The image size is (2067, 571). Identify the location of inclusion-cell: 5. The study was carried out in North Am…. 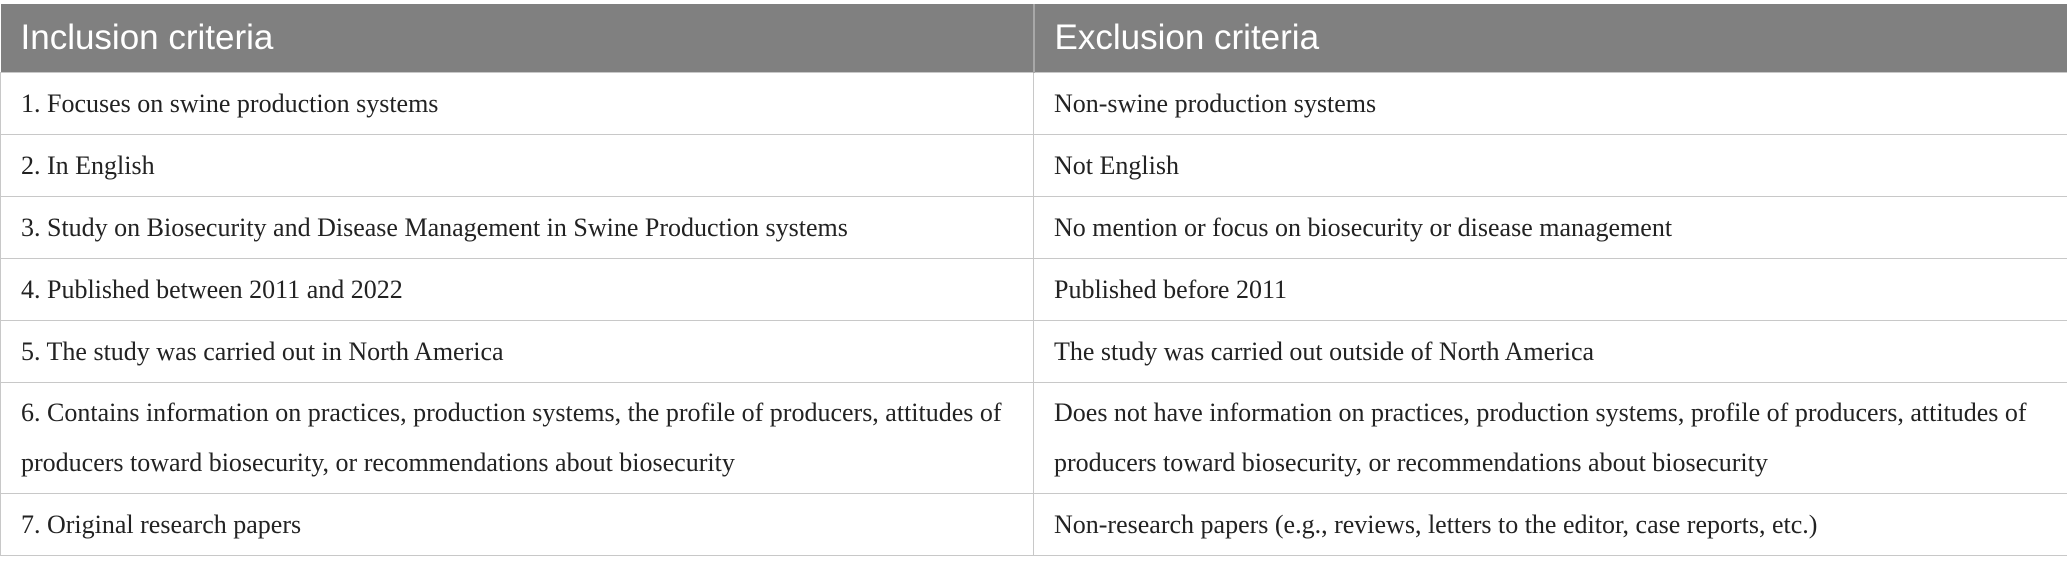
(517, 351).